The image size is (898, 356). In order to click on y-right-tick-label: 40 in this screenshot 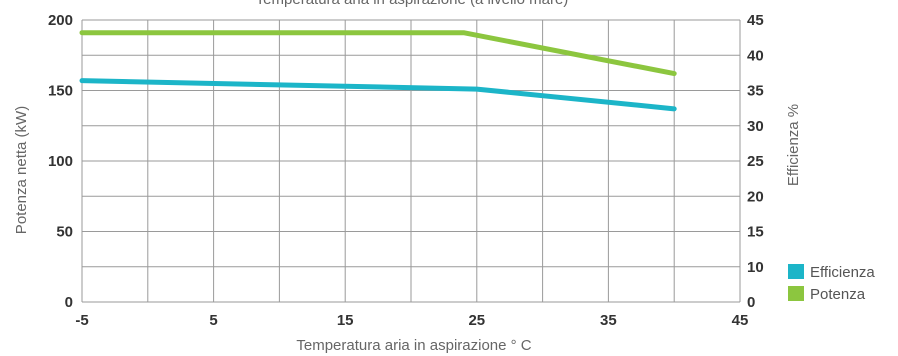, I will do `click(755, 55)`.